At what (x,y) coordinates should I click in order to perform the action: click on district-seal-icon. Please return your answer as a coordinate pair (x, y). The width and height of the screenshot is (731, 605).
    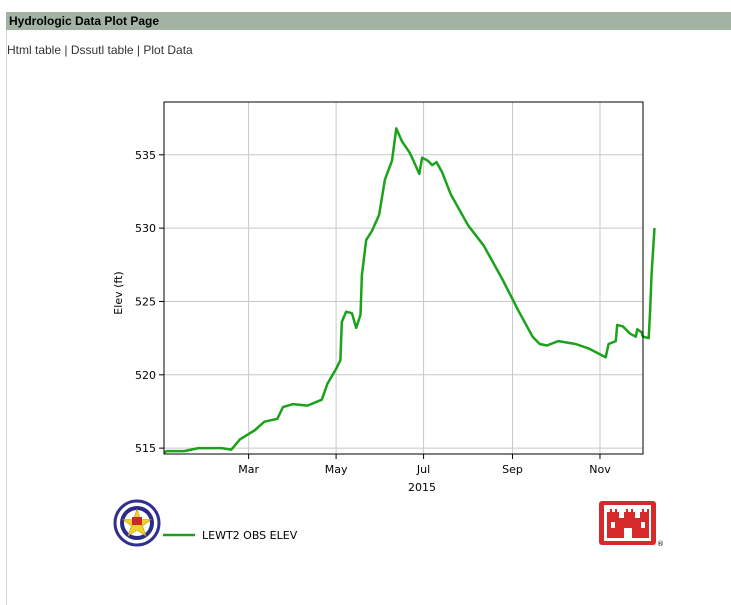
    Looking at the image, I should click on (137, 523).